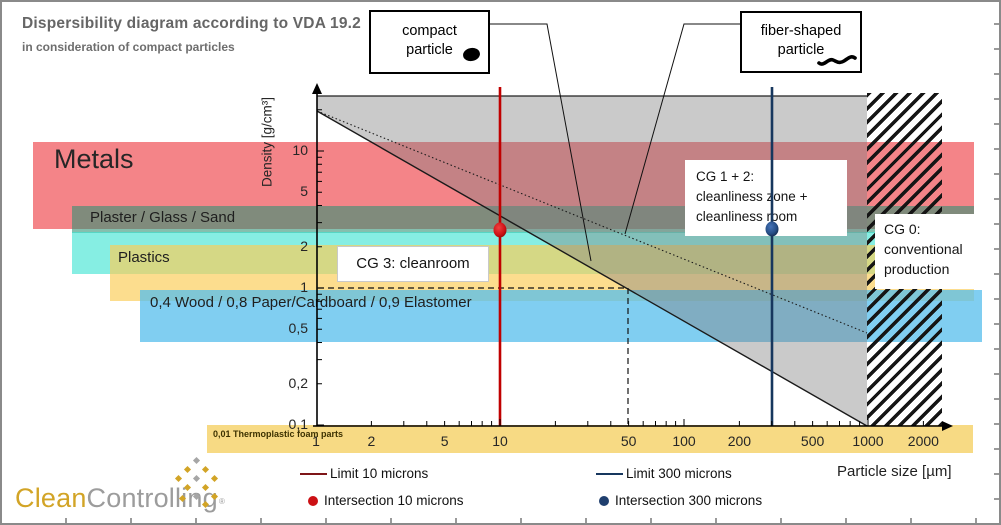  What do you see at coordinates (902, 229) in the screenshot?
I see `cg0-line1: CG 0:` at bounding box center [902, 229].